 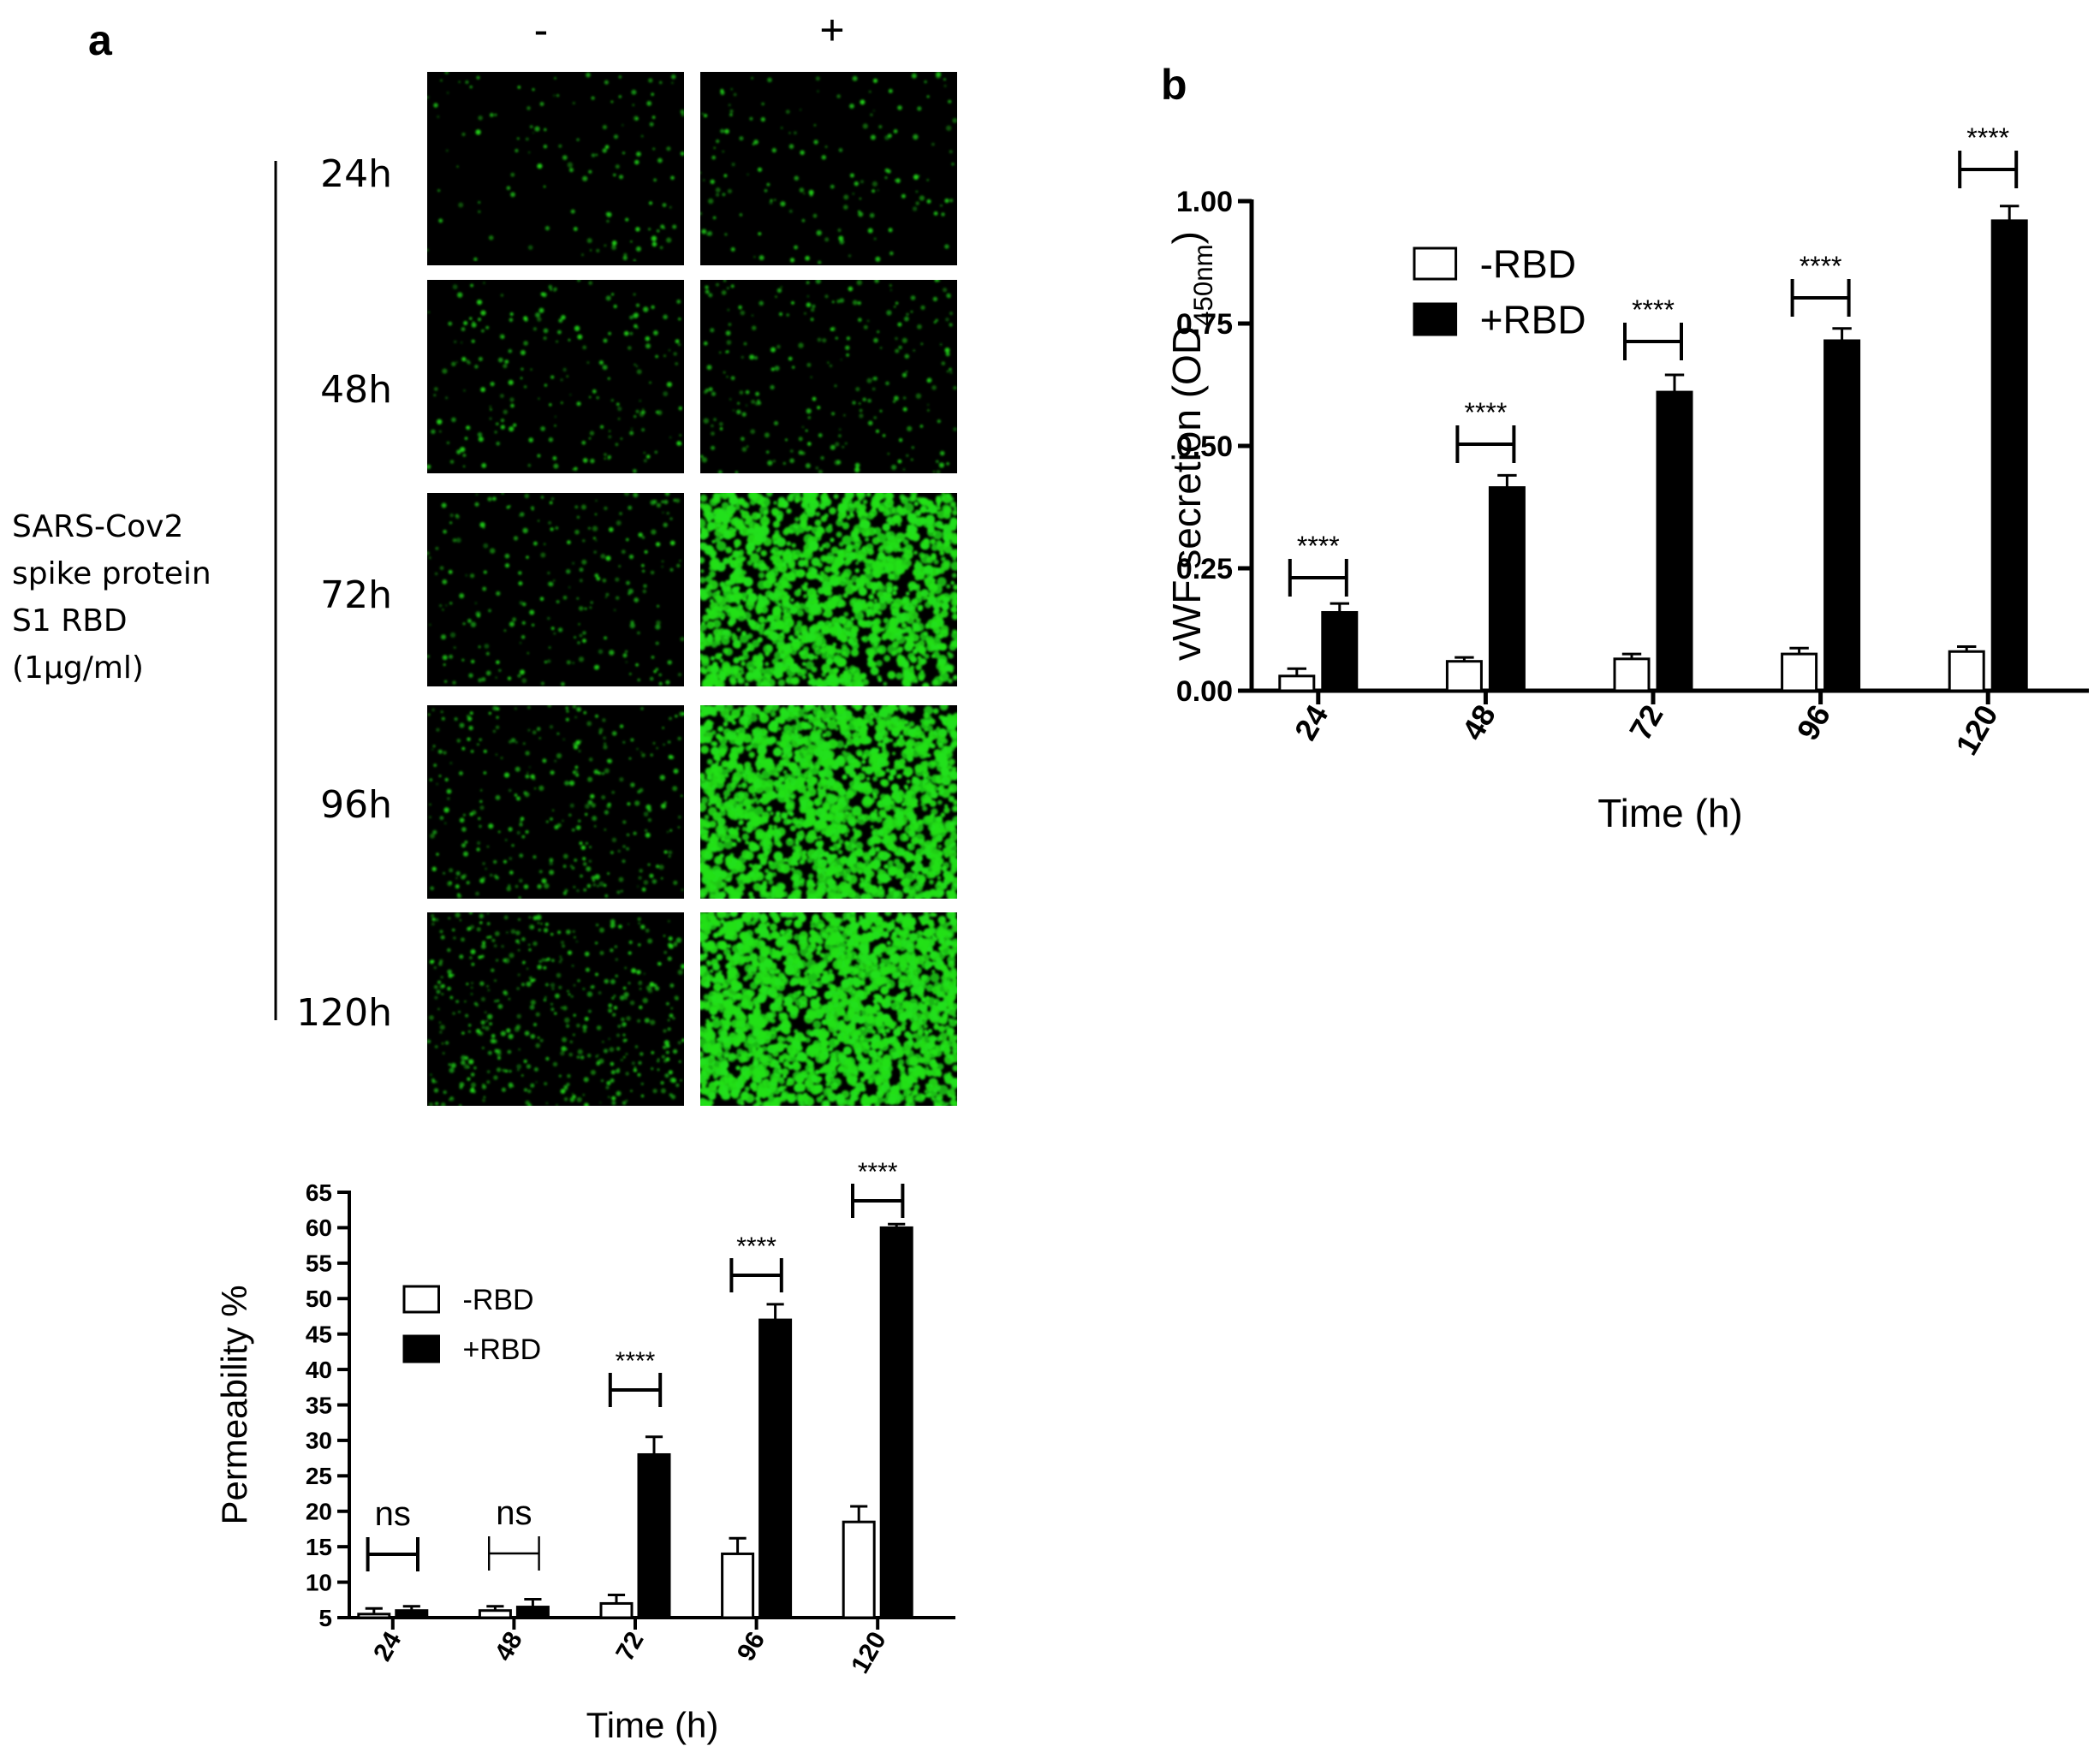 What do you see at coordinates (319, 1512) in the screenshot?
I see `y-tick-label: 20` at bounding box center [319, 1512].